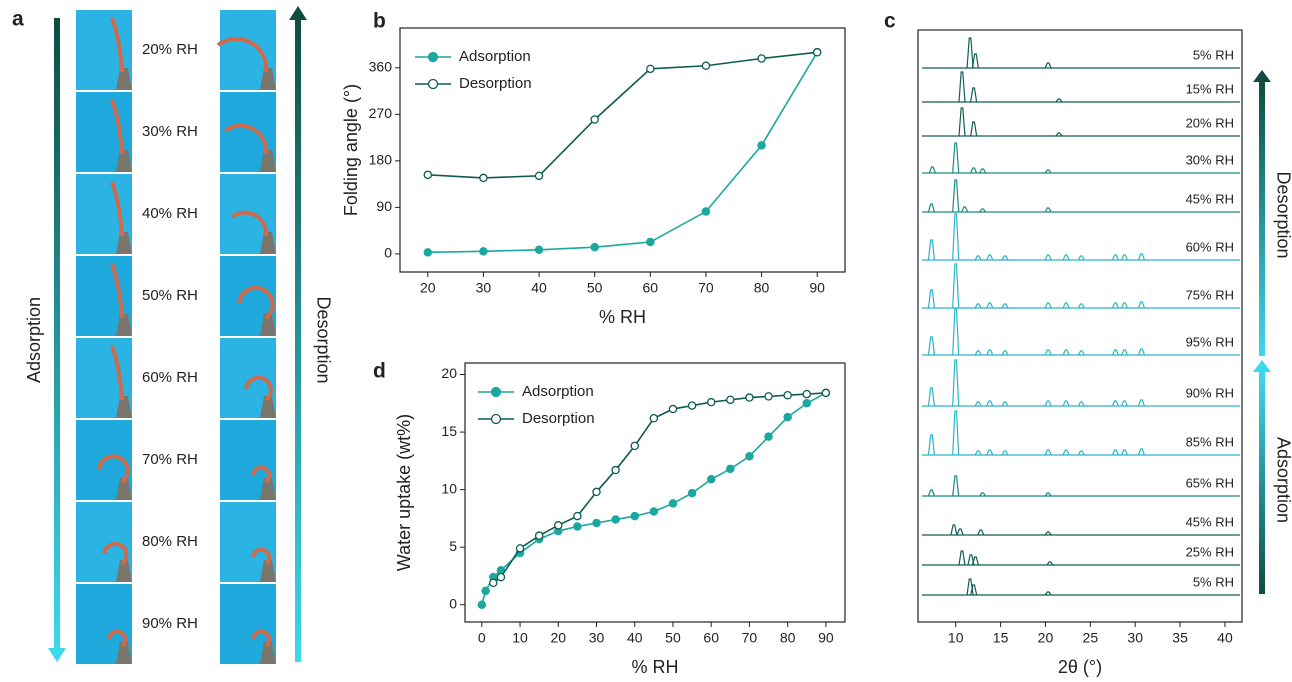 This screenshot has height=682, width=1292. Describe the element at coordinates (381, 160) in the screenshot. I see `y-tick-label: 180` at that location.